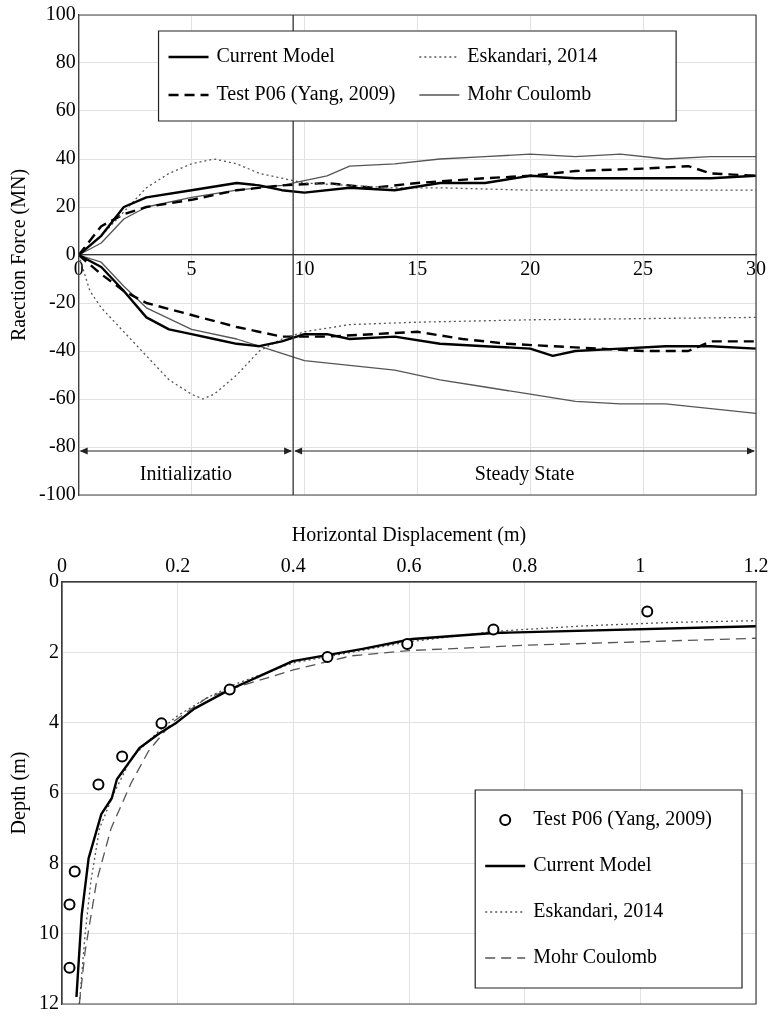 This screenshot has height=1019, width=772. Describe the element at coordinates (54, 861) in the screenshot. I see `y-tick-label: 8` at that location.